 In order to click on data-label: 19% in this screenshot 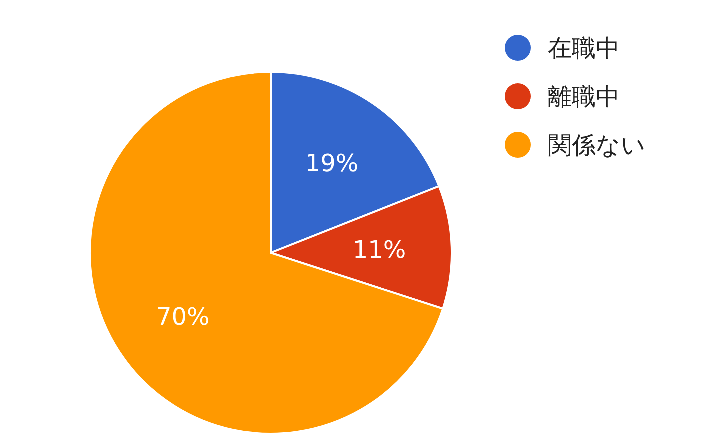, I will do `click(332, 164)`.